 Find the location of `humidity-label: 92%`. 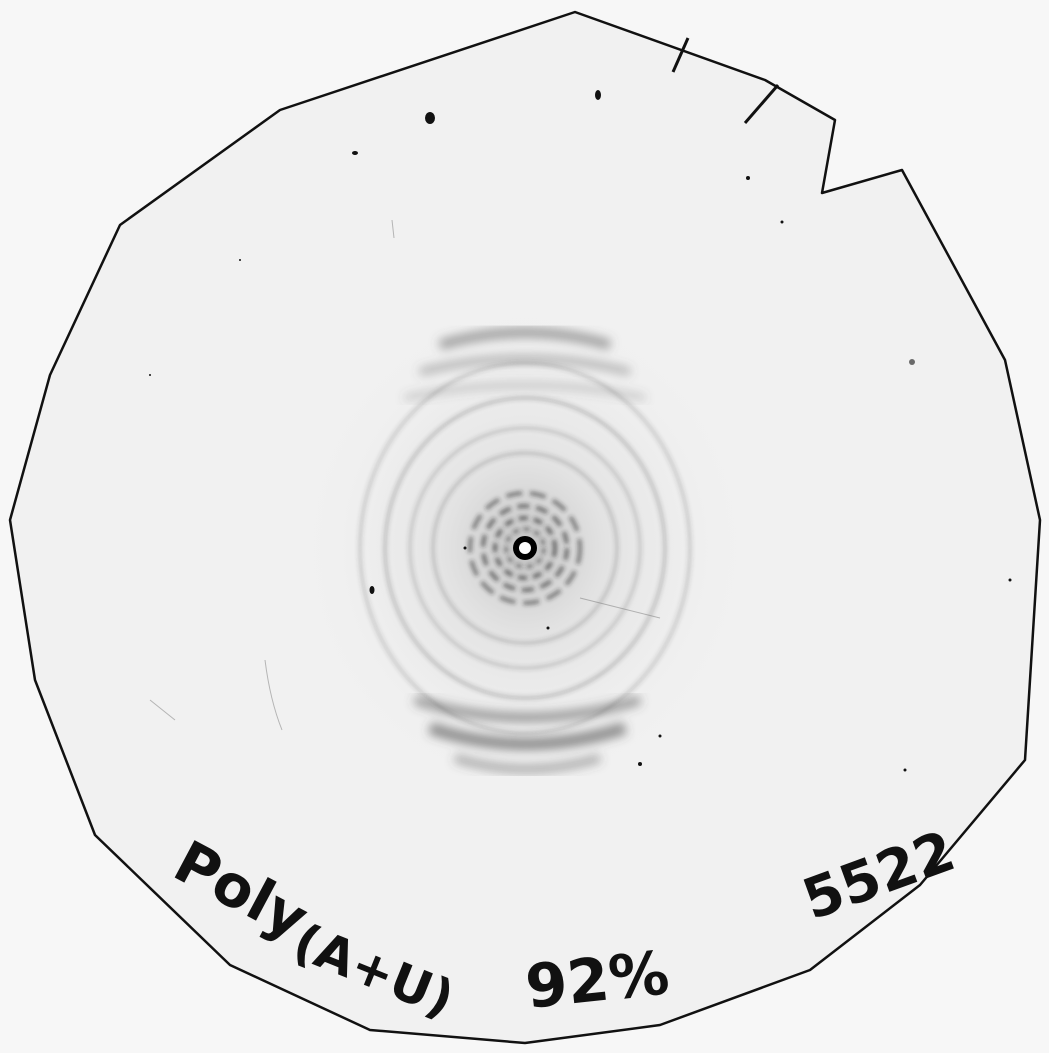

humidity-label: 92% is located at coordinates (597, 980).